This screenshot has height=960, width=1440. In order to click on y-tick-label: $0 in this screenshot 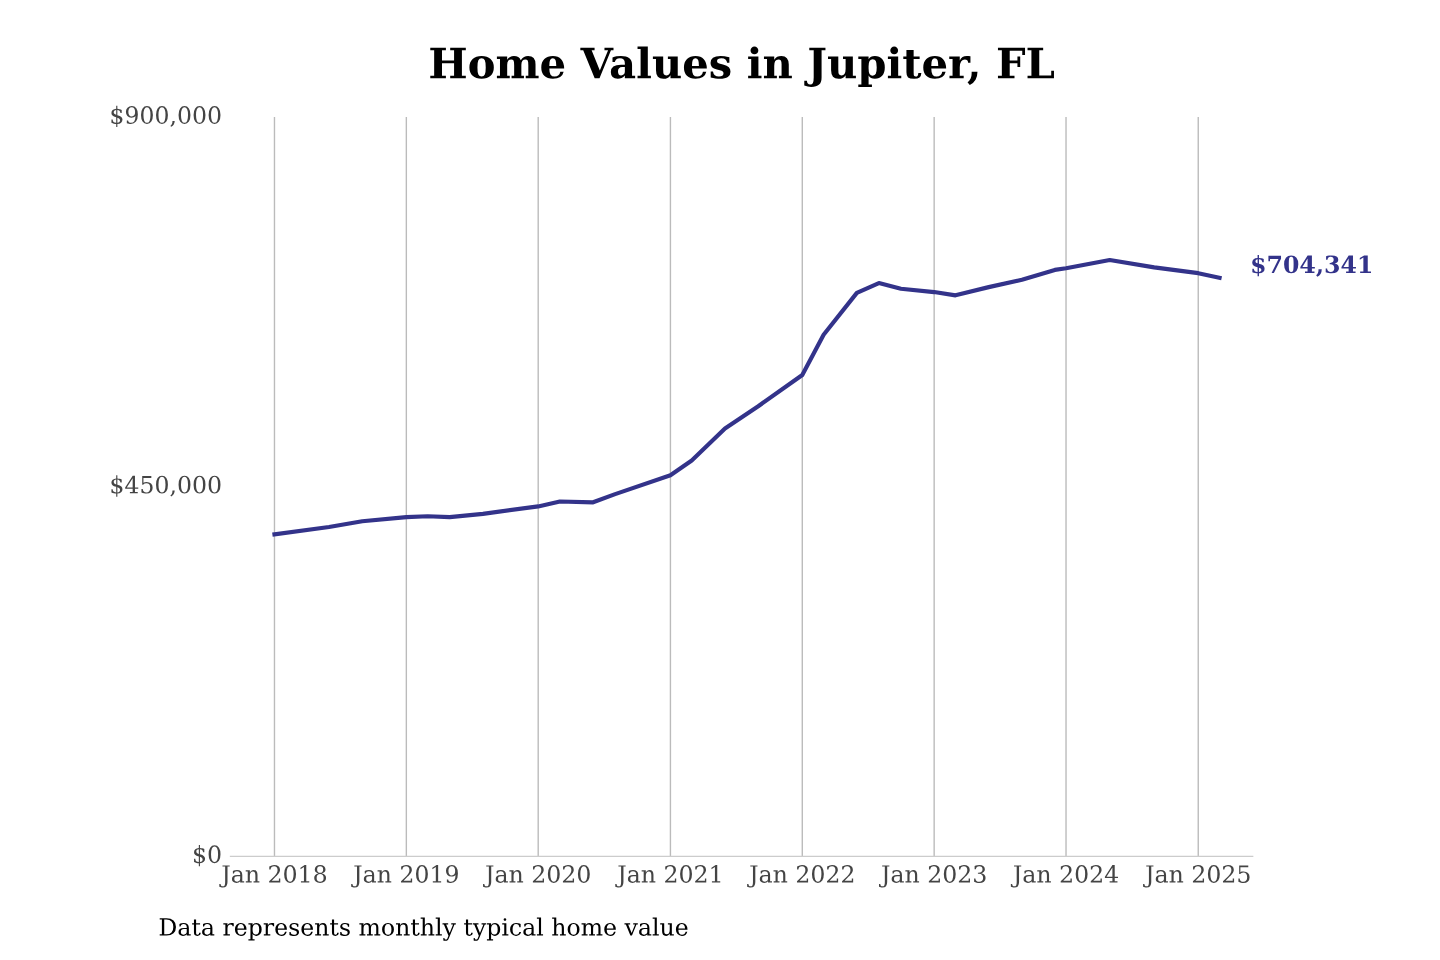, I will do `click(207, 855)`.